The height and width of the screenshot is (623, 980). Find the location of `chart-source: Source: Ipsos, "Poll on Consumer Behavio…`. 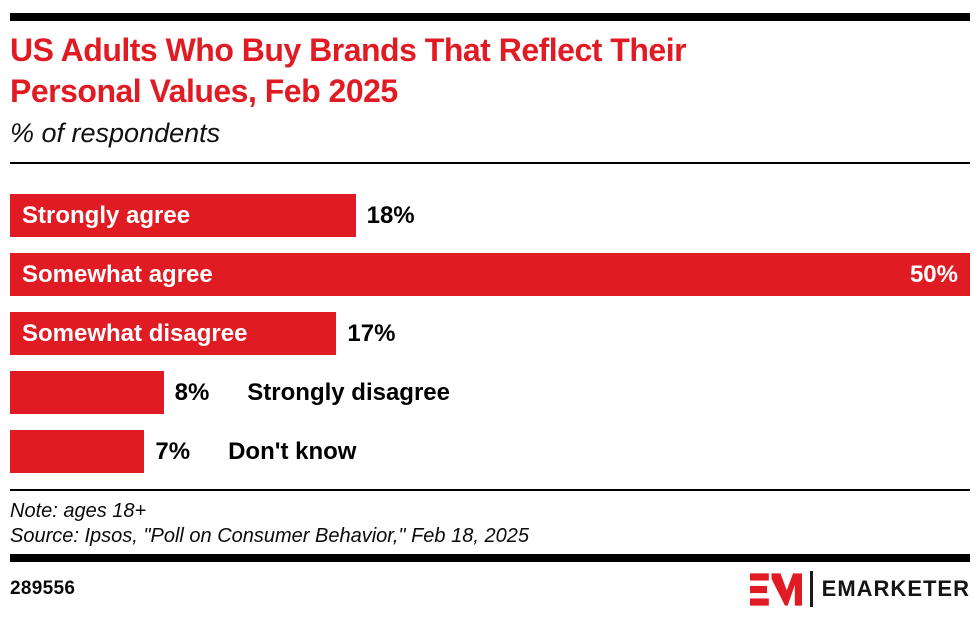

chart-source: Source: Ipsos, "Poll on Consumer Behavio… is located at coordinates (269, 536).